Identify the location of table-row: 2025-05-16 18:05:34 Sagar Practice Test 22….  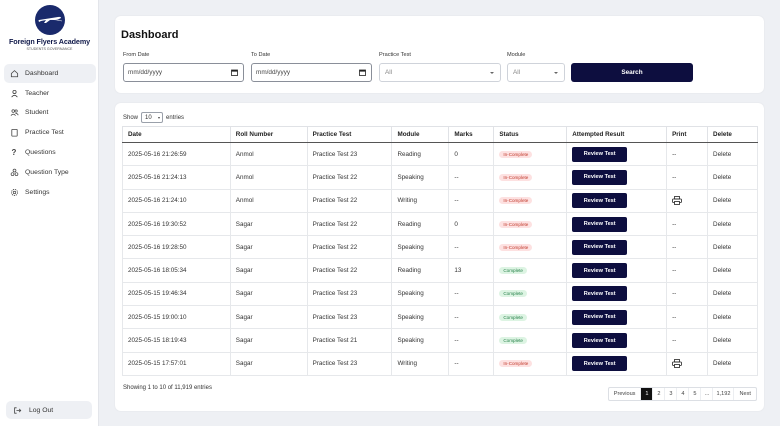
(440, 270).